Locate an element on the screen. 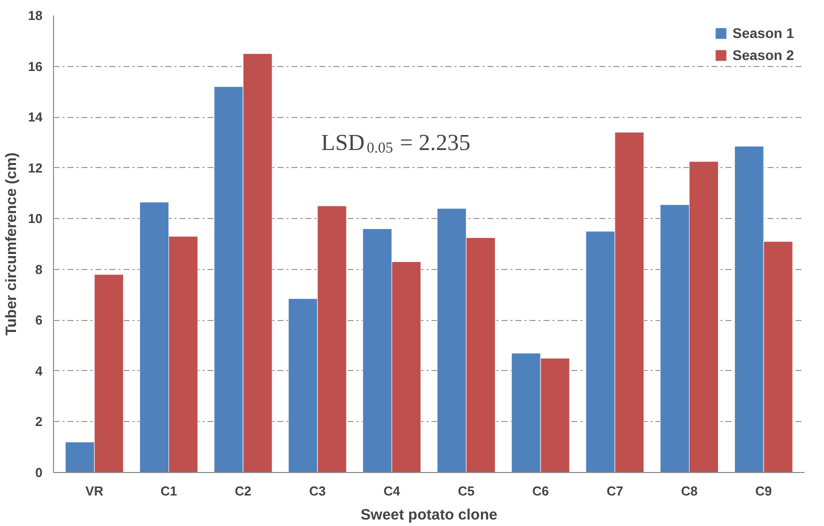 This screenshot has width=824, height=526. x-tick-label: C7 is located at coordinates (615, 491).